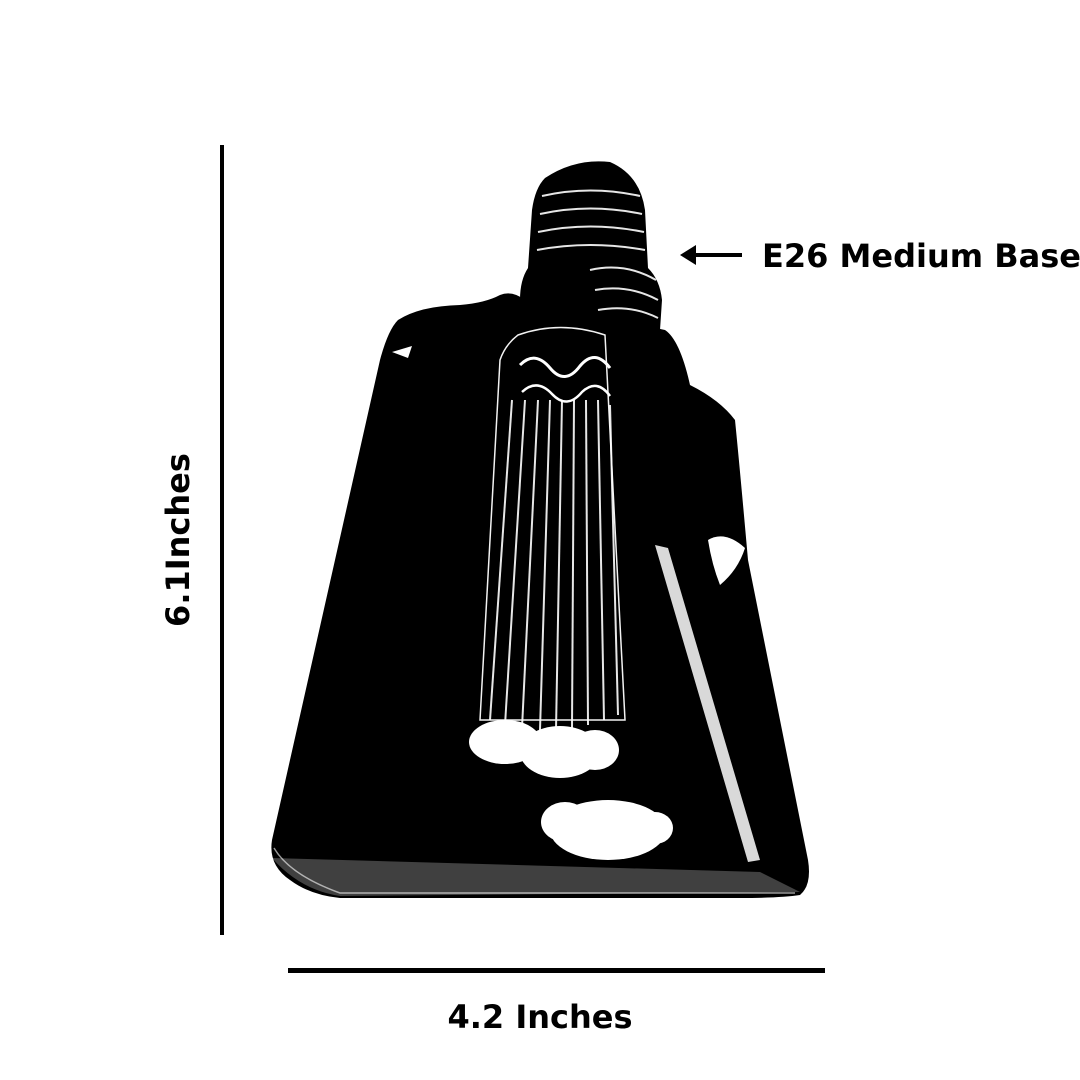 Image resolution: width=1080 pixels, height=1080 pixels. What do you see at coordinates (921, 256) in the screenshot?
I see `base-callout-label: E26 Medium Base` at bounding box center [921, 256].